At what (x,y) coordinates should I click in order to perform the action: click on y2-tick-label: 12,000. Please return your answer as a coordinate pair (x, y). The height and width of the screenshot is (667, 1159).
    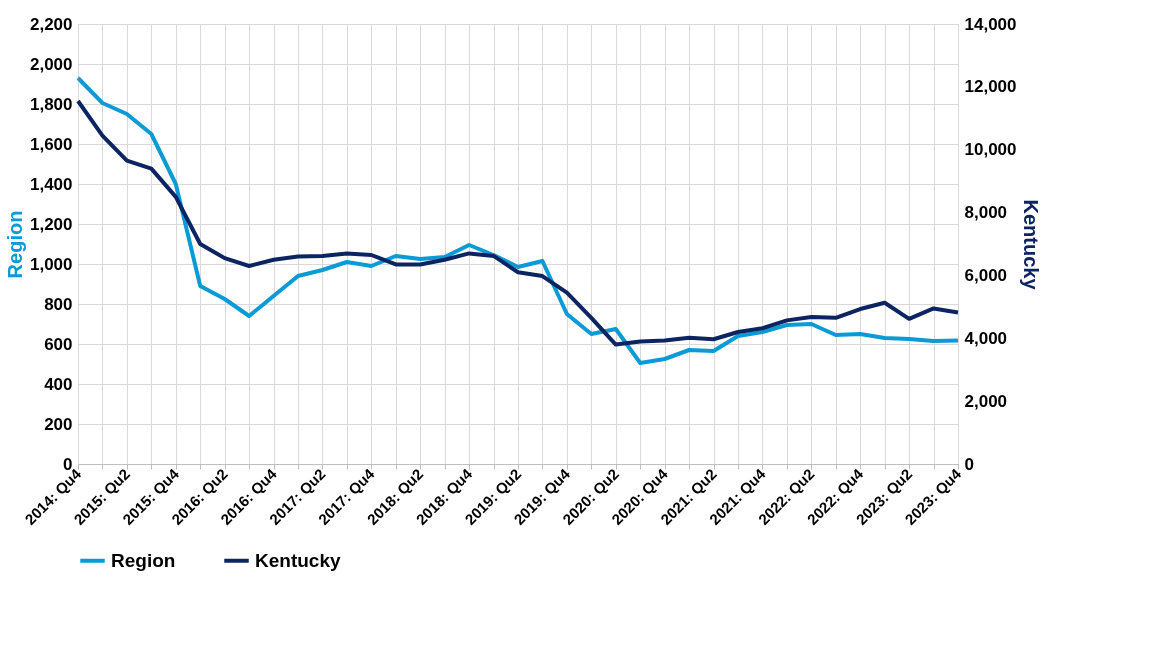
    Looking at the image, I should click on (990, 87).